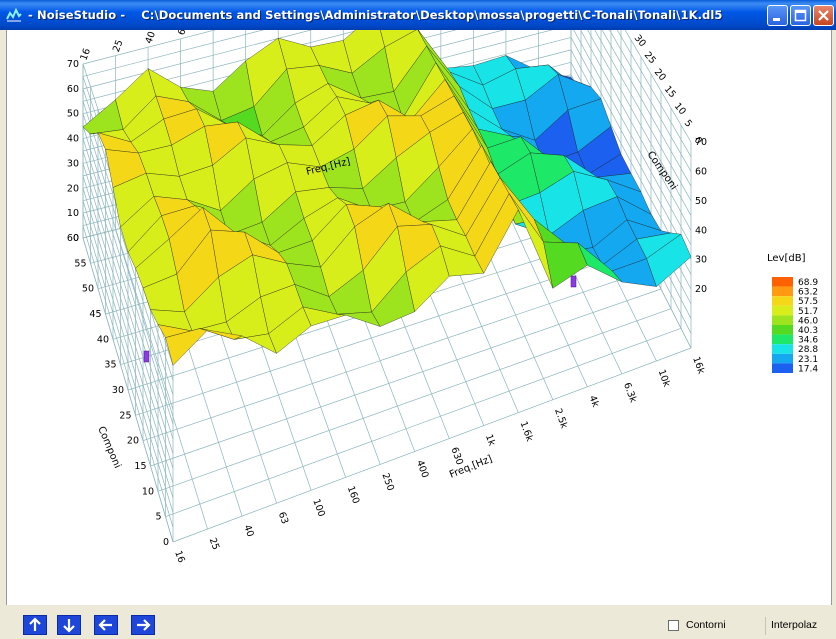 The height and width of the screenshot is (639, 836). Describe the element at coordinates (125, 415) in the screenshot. I see `y-tick-label: 25` at that location.